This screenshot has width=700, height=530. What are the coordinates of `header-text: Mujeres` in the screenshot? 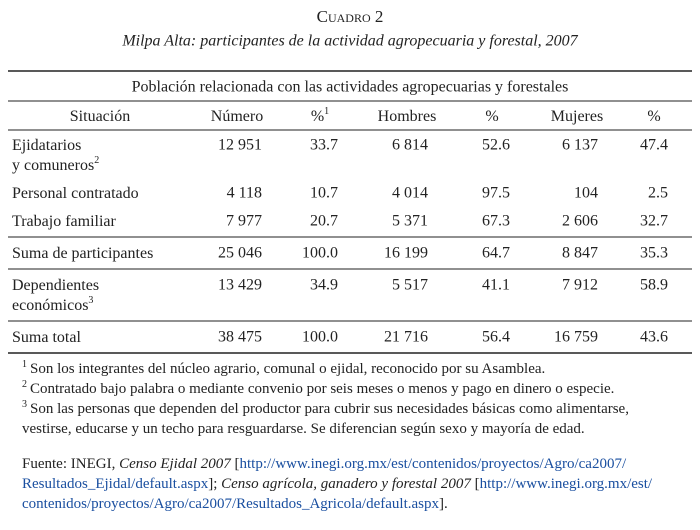 It's located at (577, 116).